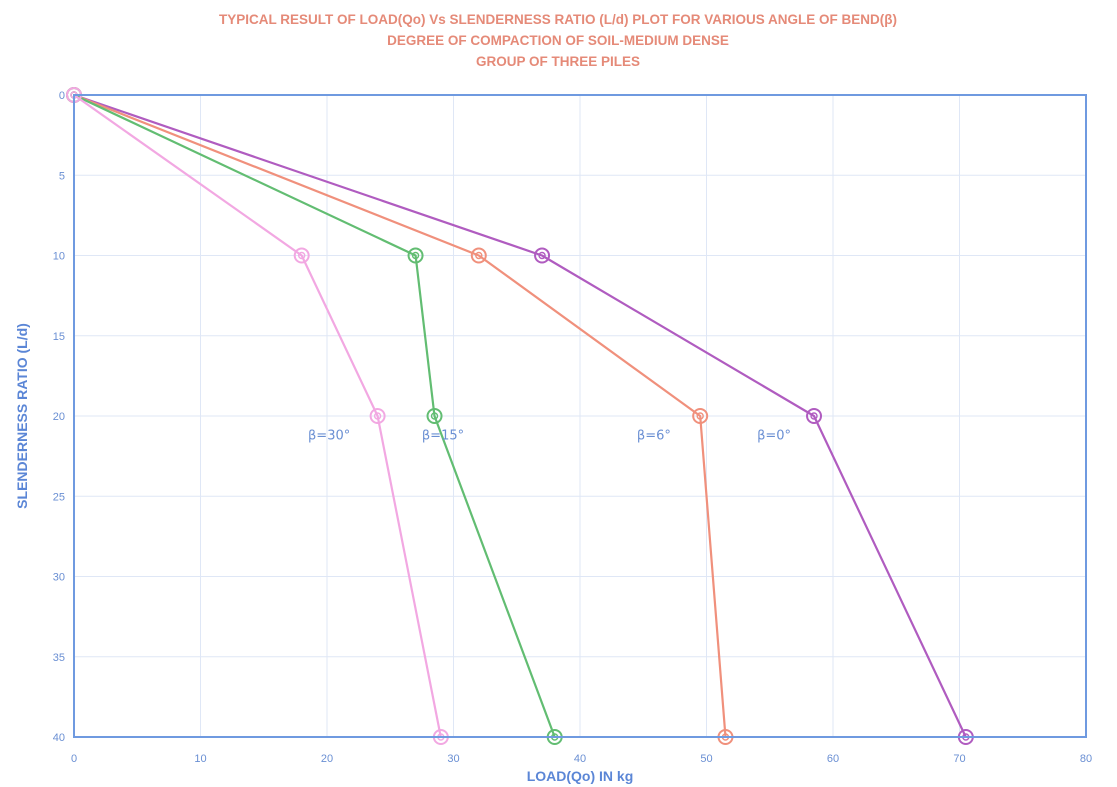 Image resolution: width=1117 pixels, height=787 pixels. Describe the element at coordinates (959, 759) in the screenshot. I see `x-tick-label-70: 70` at that location.